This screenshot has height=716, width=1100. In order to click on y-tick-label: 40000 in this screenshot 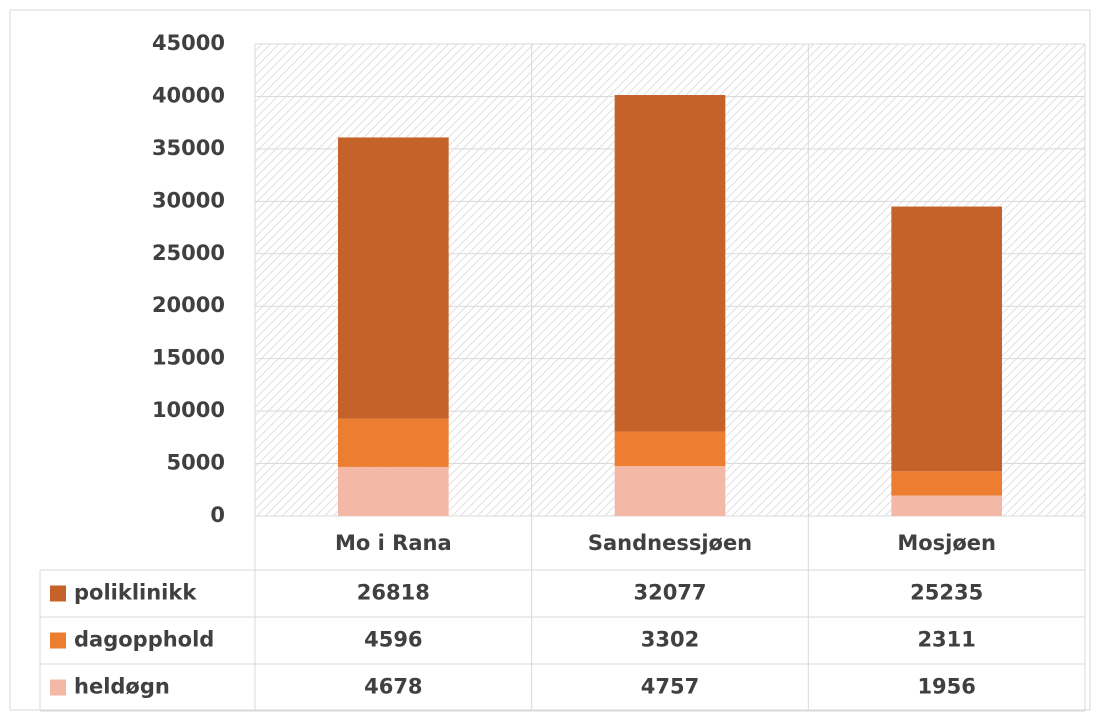, I will do `click(188, 95)`.